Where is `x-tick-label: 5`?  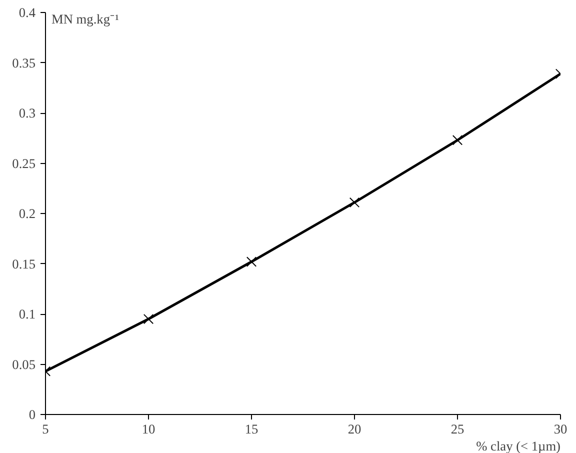
x-tick-label: 5 is located at coordinates (46, 429).